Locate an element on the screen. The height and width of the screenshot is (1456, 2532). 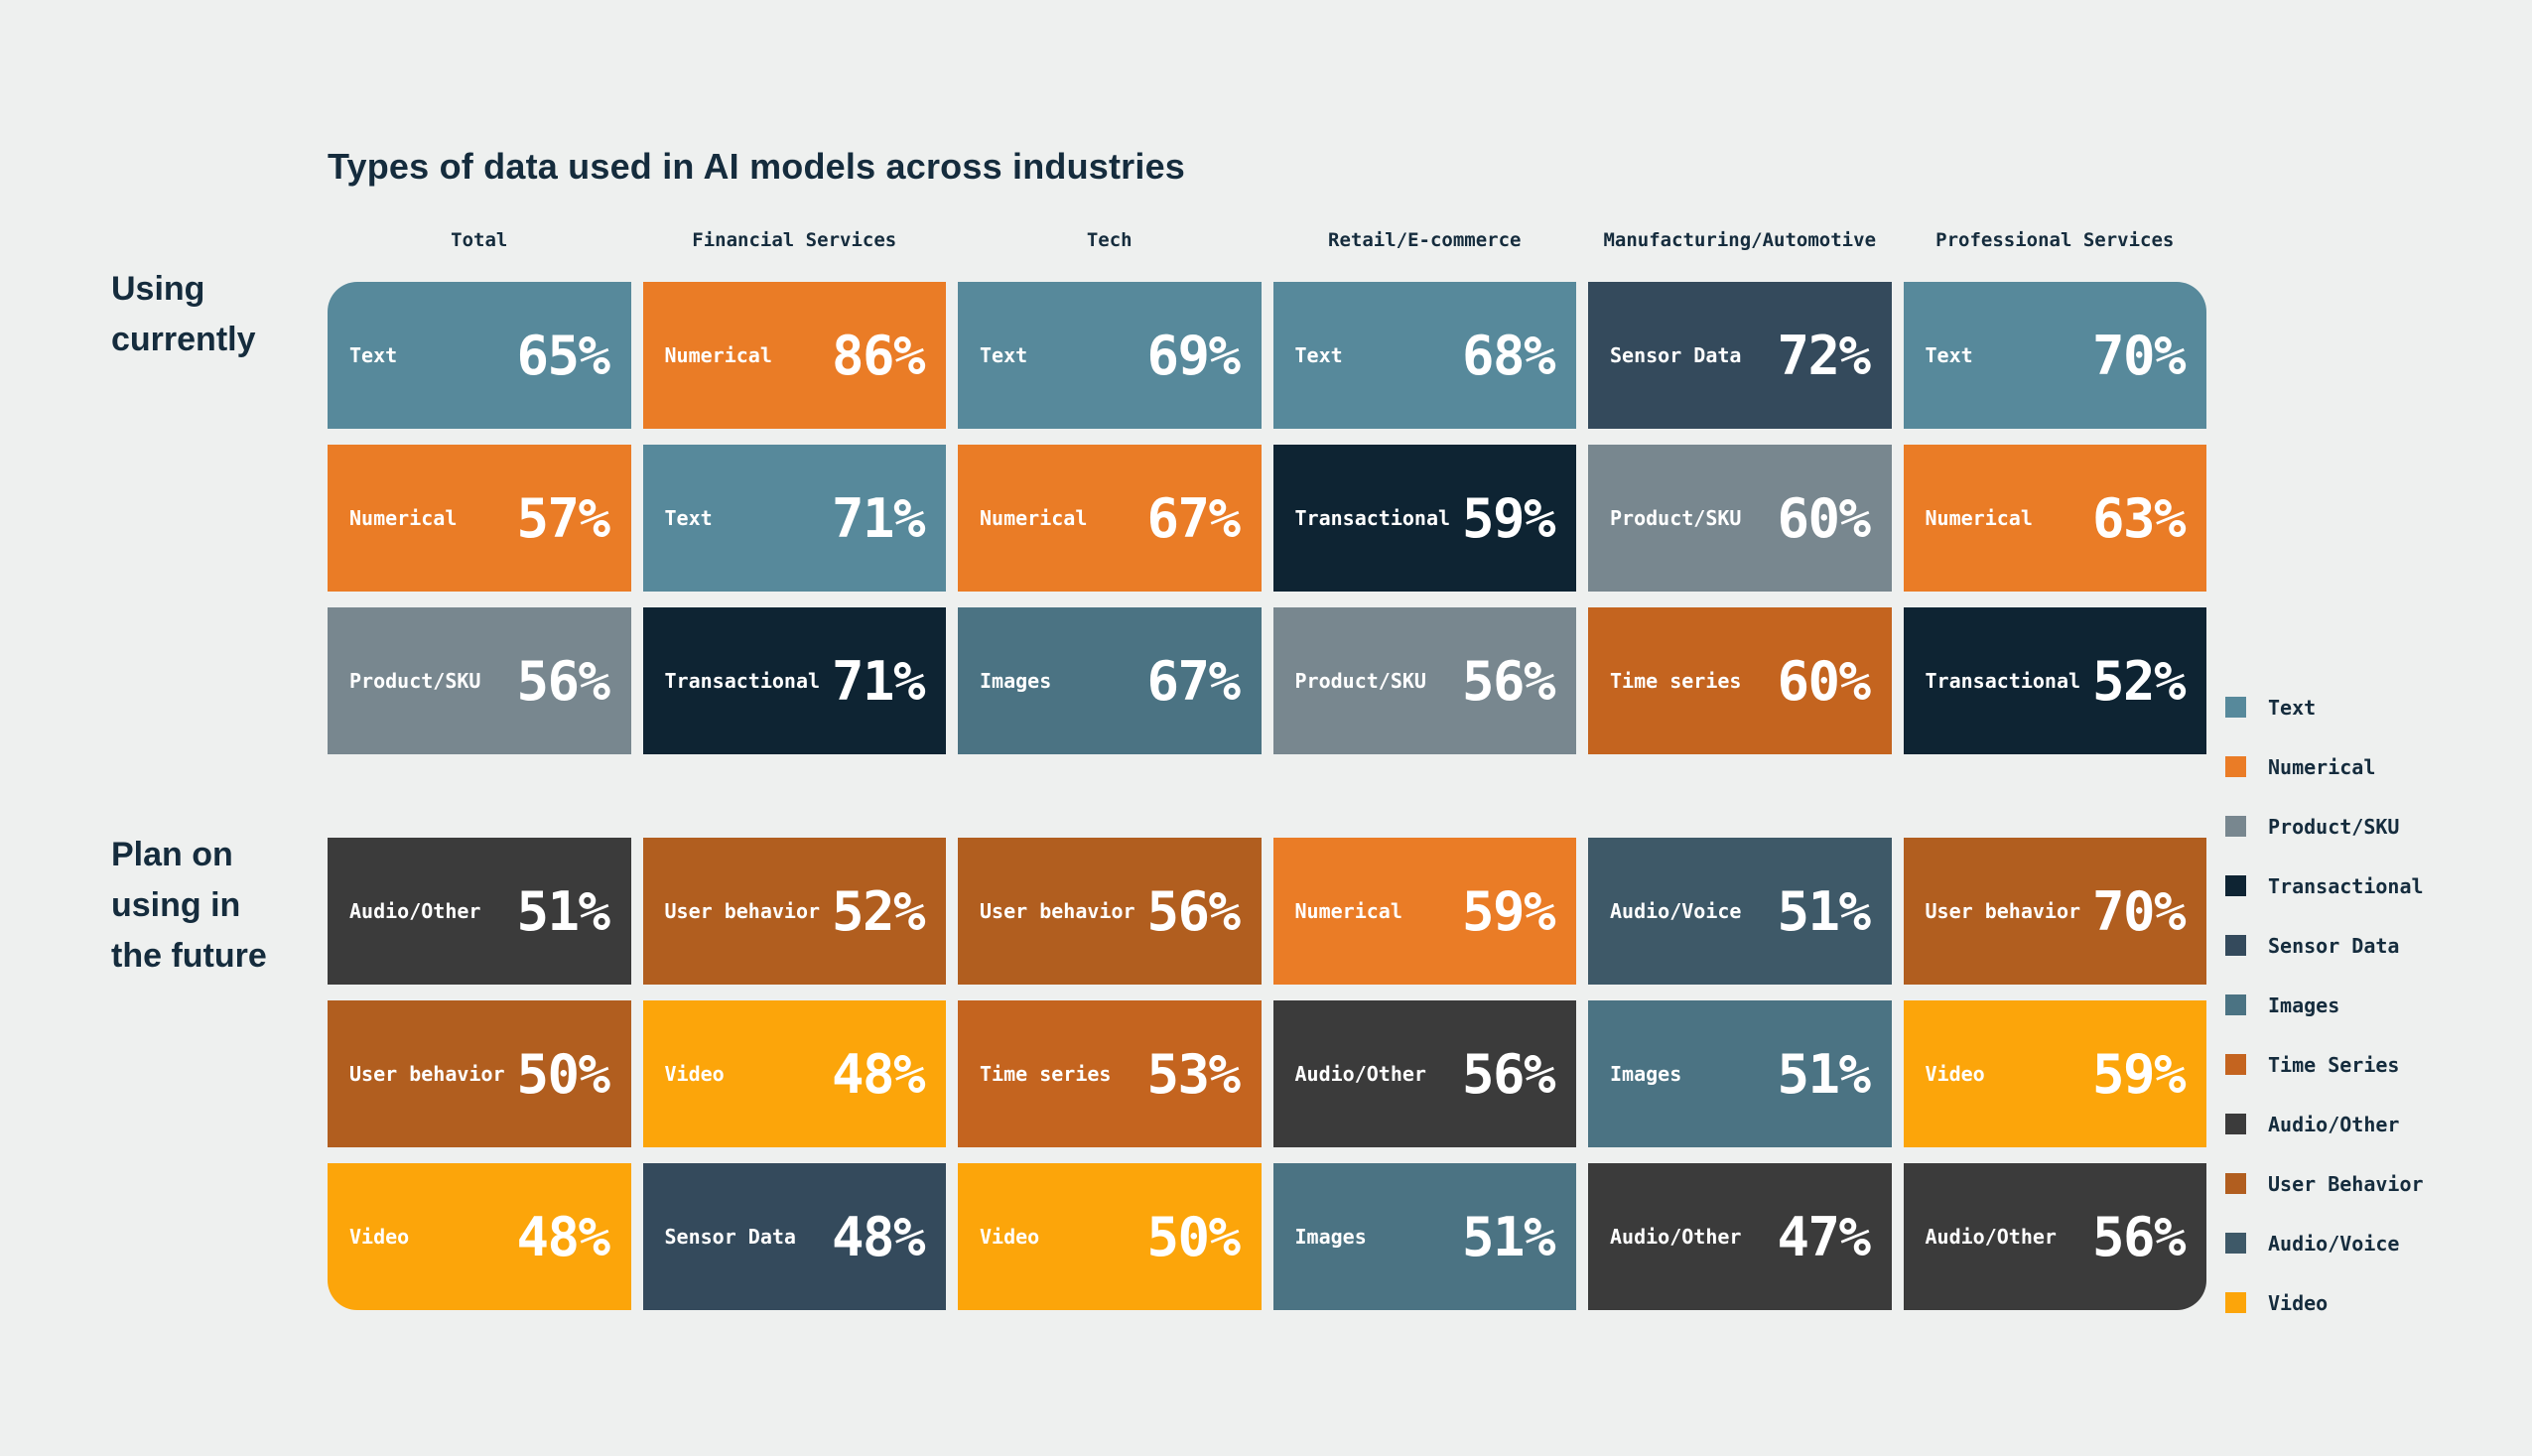
data-tile: Images 51% is located at coordinates (1424, 1236).